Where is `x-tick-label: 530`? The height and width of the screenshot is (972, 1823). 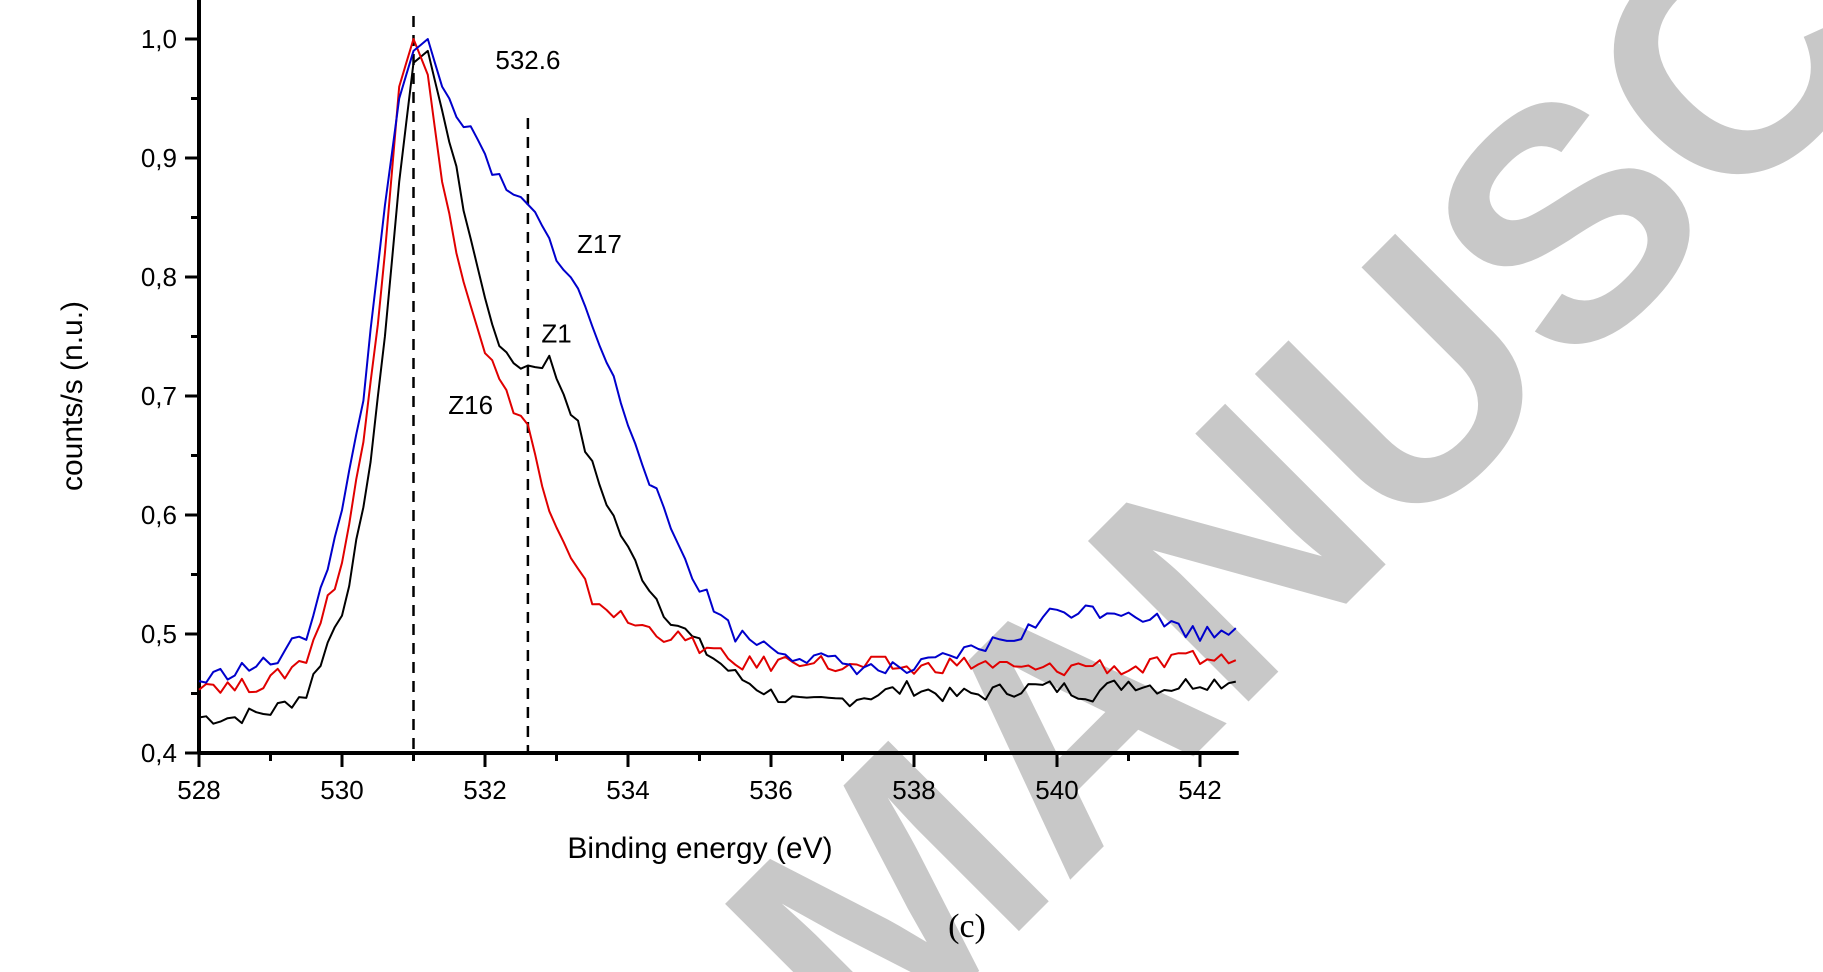 x-tick-label: 530 is located at coordinates (341, 790).